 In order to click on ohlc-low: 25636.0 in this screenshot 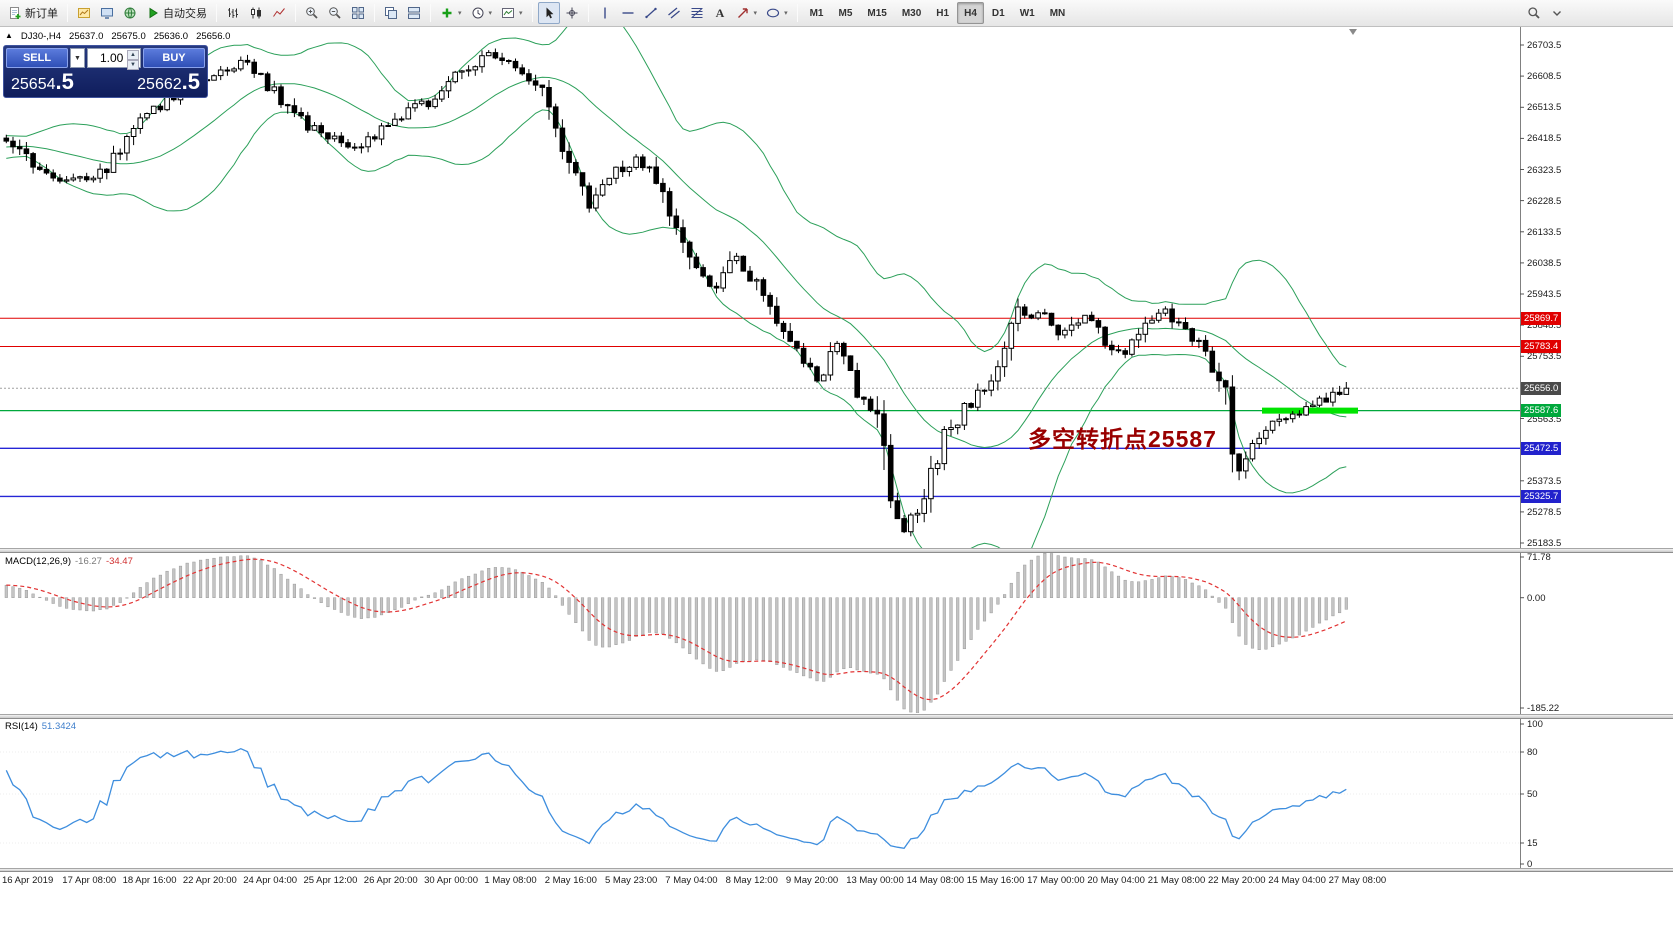, I will do `click(171, 36)`.